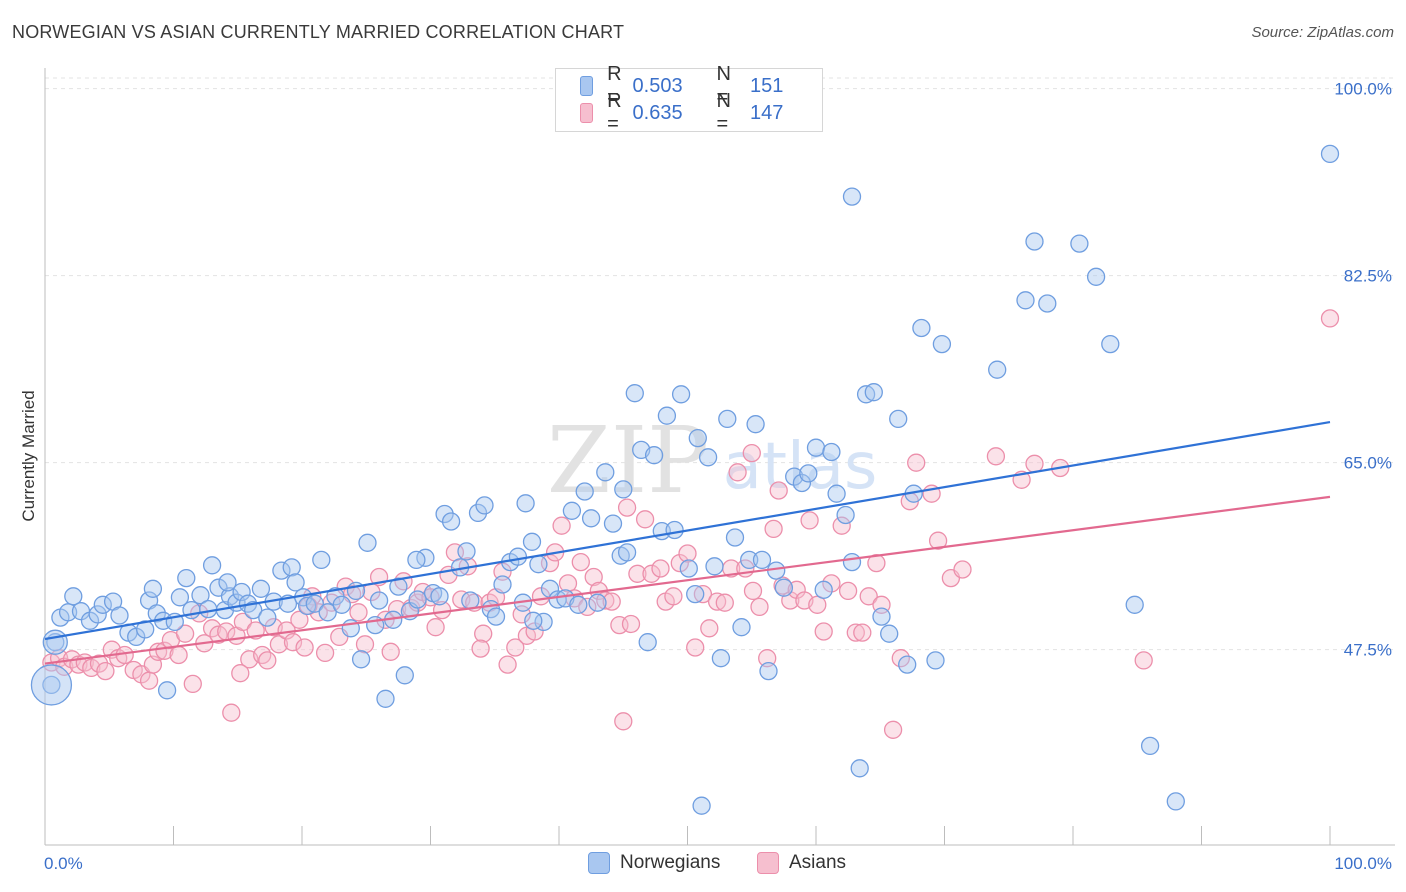  What do you see at coordinates (587, 86) in the screenshot?
I see `legend-swatch-blue` at bounding box center [587, 86].